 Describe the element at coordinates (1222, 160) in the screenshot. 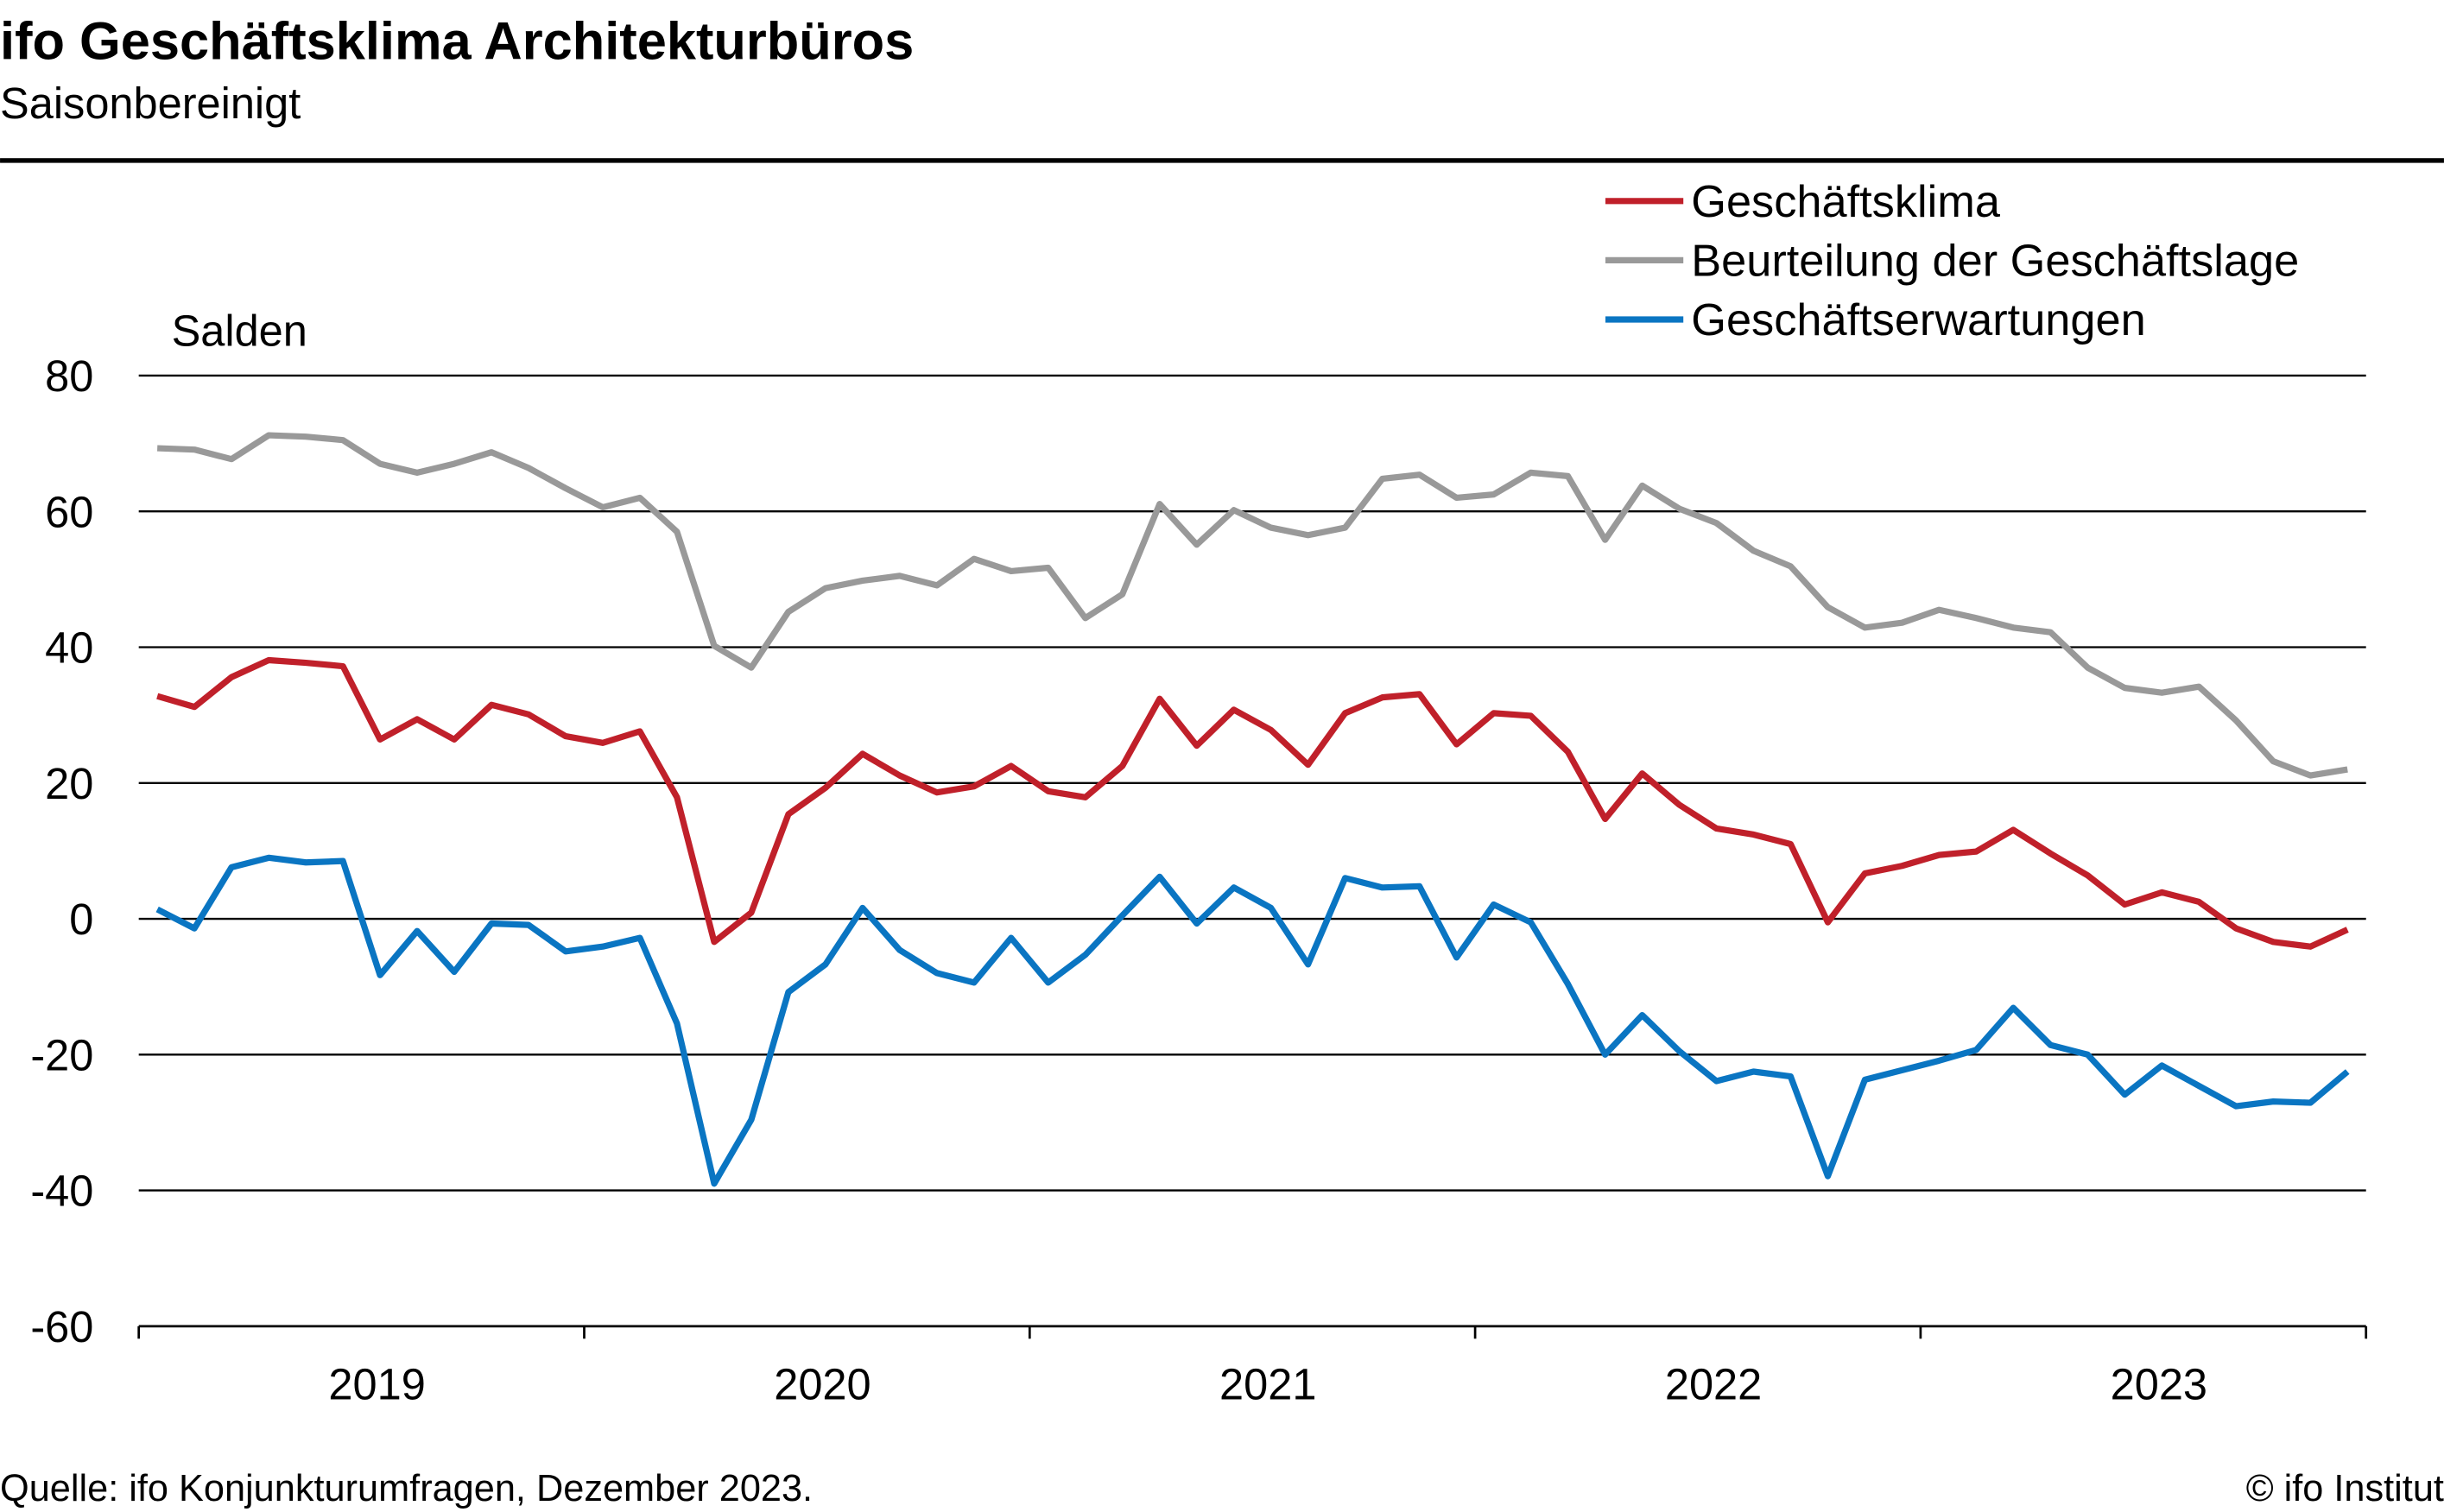

I see `header-rule` at that location.